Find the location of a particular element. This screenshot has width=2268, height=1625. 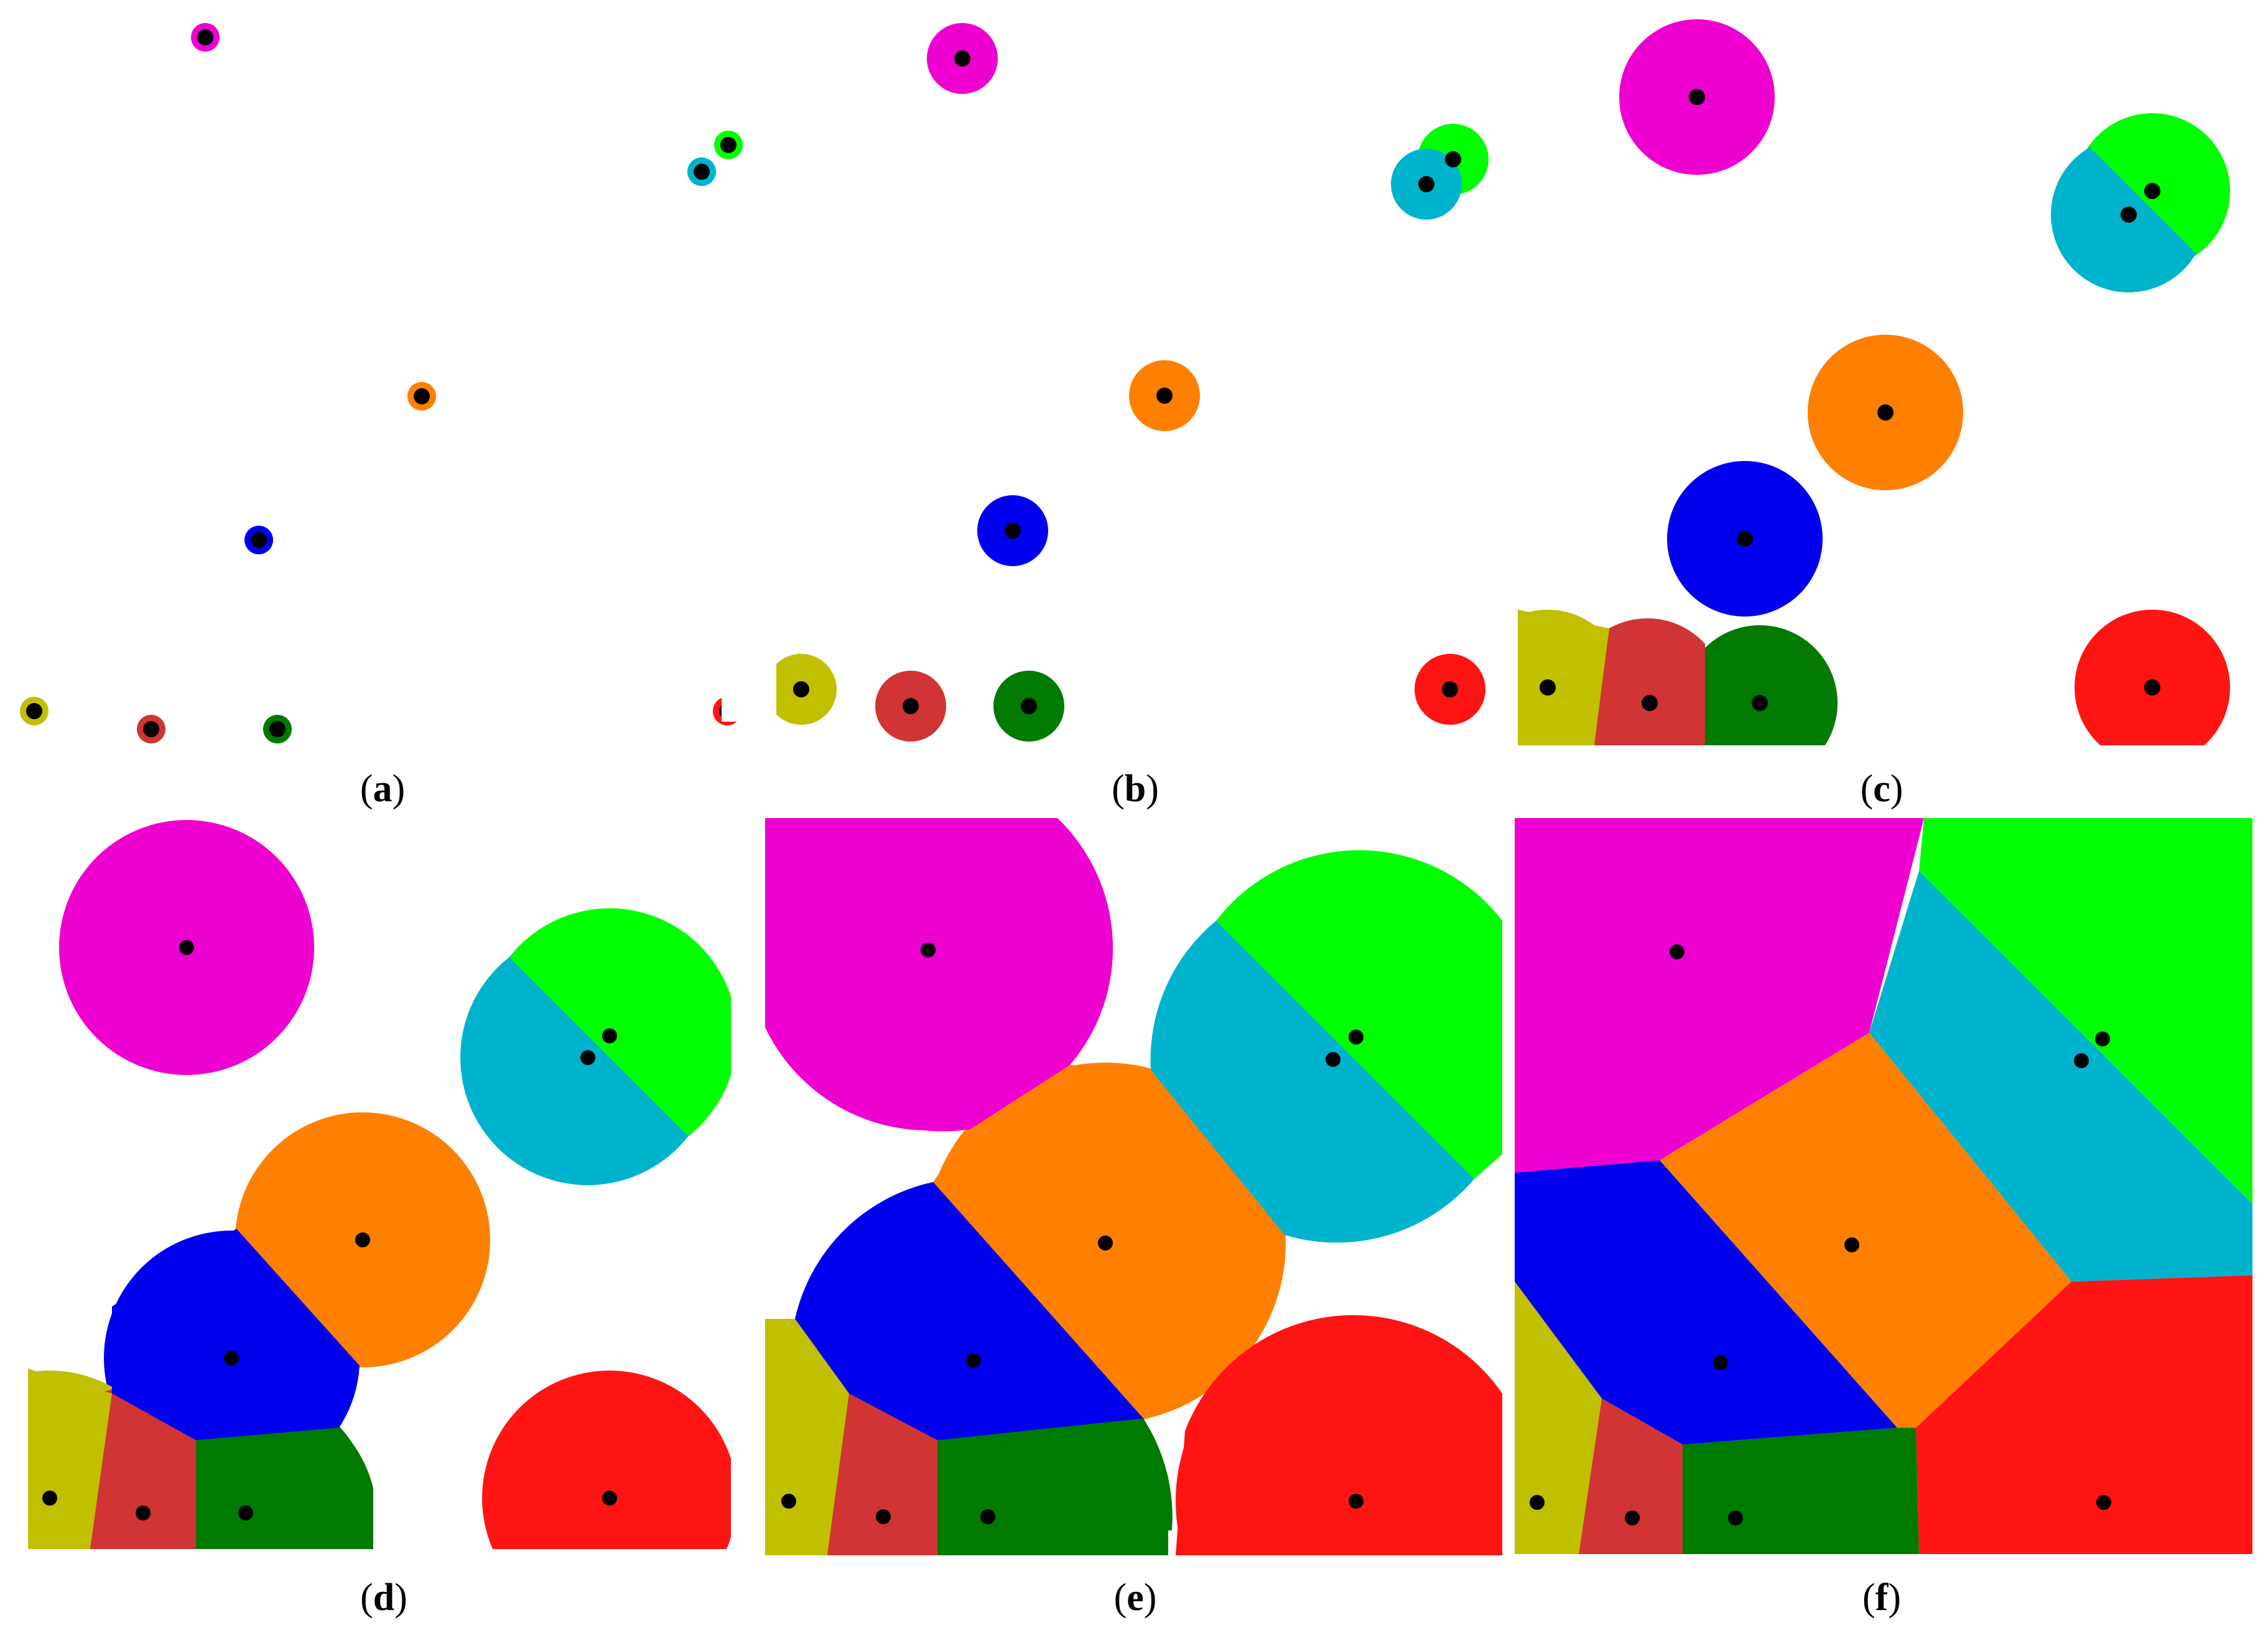

caption-a: (a) is located at coordinates (382, 789).